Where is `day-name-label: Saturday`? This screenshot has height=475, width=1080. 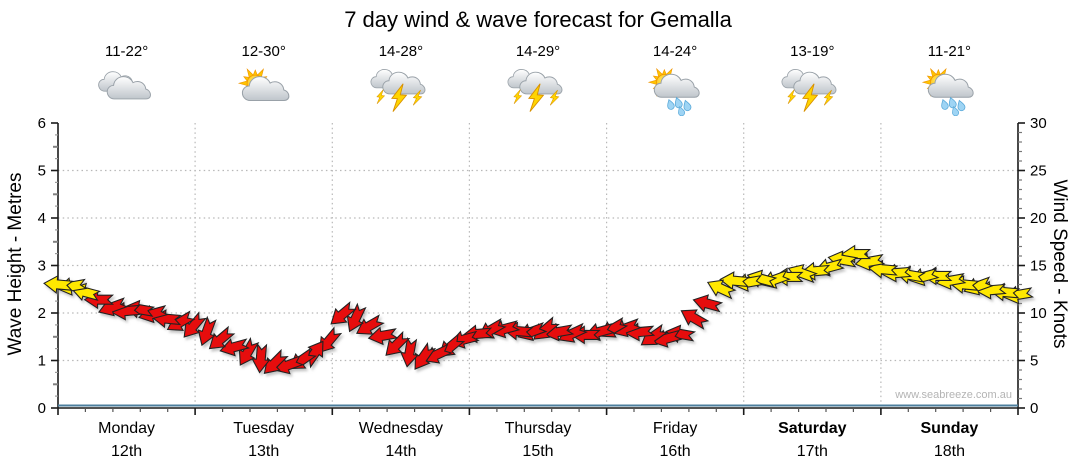
day-name-label: Saturday is located at coordinates (812, 428).